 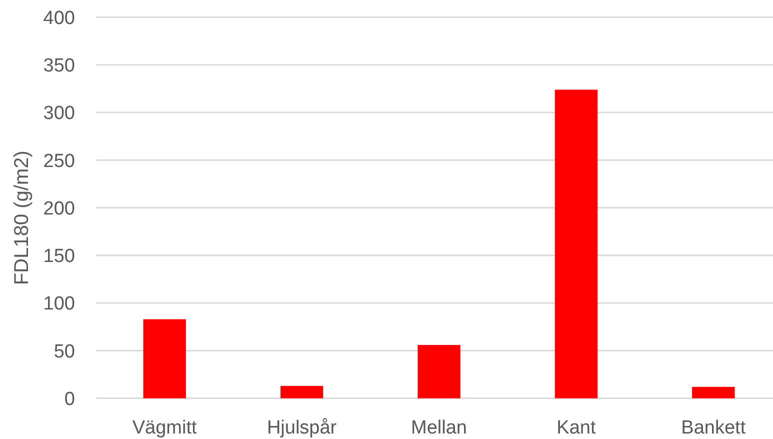 What do you see at coordinates (165, 428) in the screenshot?
I see `x-tick-label: Vägmitt` at bounding box center [165, 428].